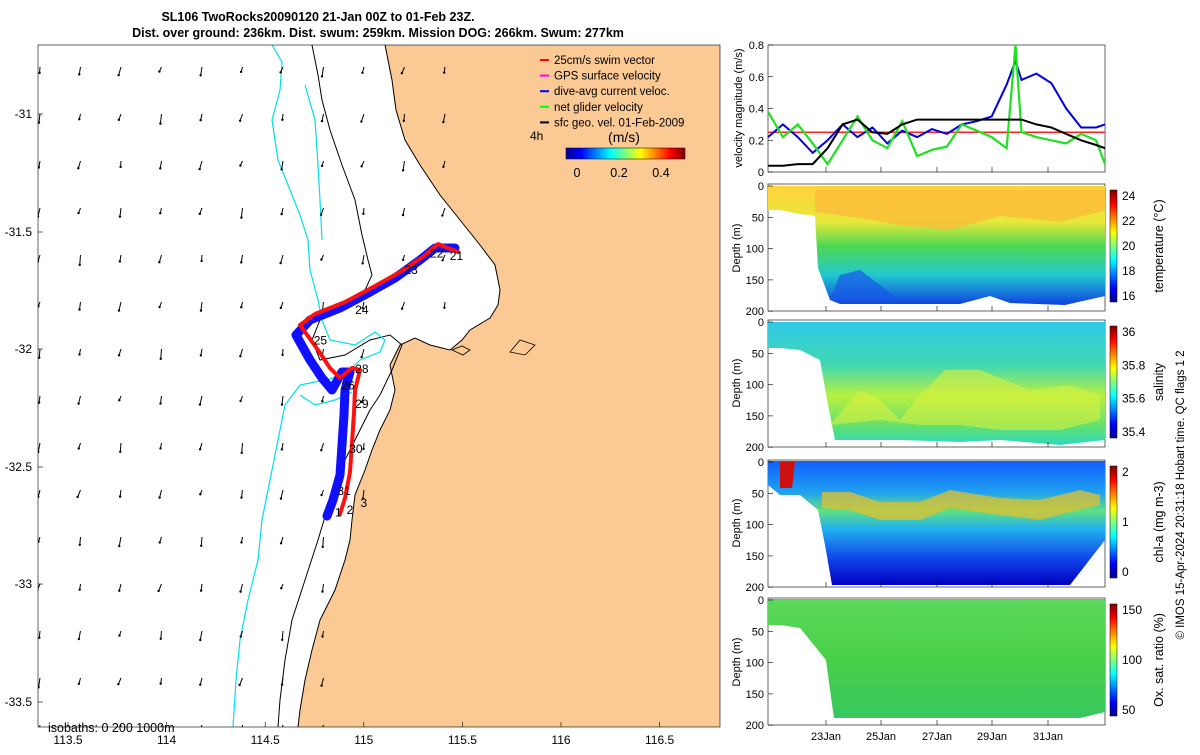  I want to click on map-x-tick-label: 115.5, so click(462, 740).